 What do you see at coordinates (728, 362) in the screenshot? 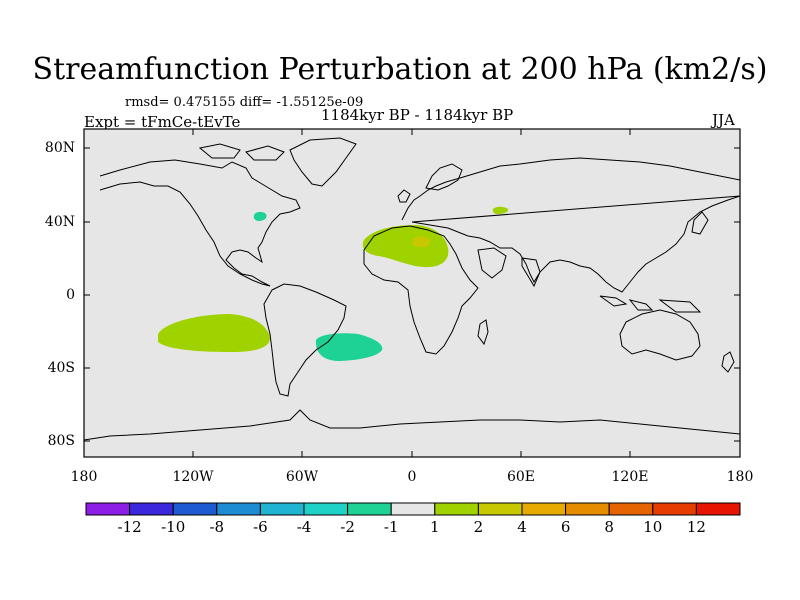
I see `coast-new-zealand` at bounding box center [728, 362].